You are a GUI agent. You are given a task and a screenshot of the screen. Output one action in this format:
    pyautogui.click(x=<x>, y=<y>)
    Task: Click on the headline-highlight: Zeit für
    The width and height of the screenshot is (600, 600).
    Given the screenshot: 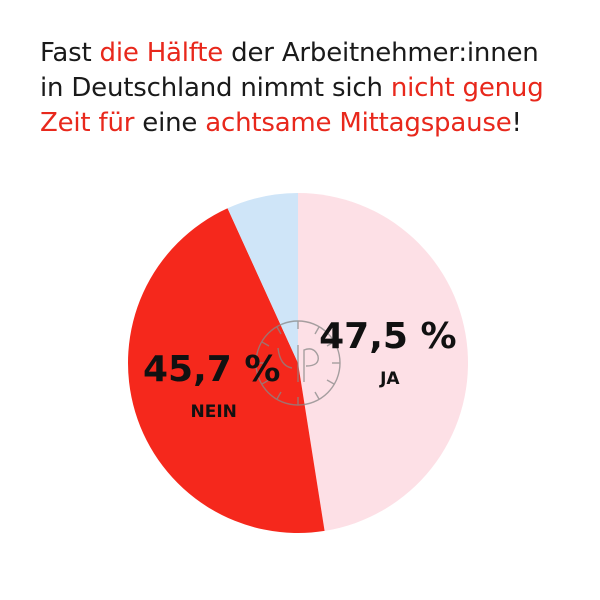 What is the action you would take?
    pyautogui.click(x=87, y=123)
    